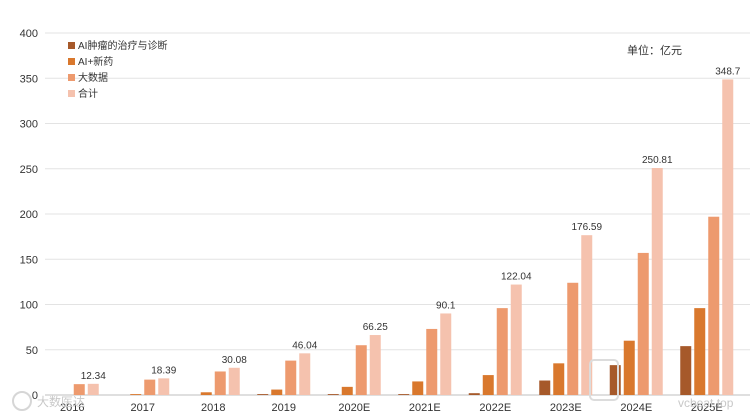 Image resolution: width=750 pixels, height=415 pixels. What do you see at coordinates (95, 61) in the screenshot?
I see `legend-label: AI+新药` at bounding box center [95, 61].